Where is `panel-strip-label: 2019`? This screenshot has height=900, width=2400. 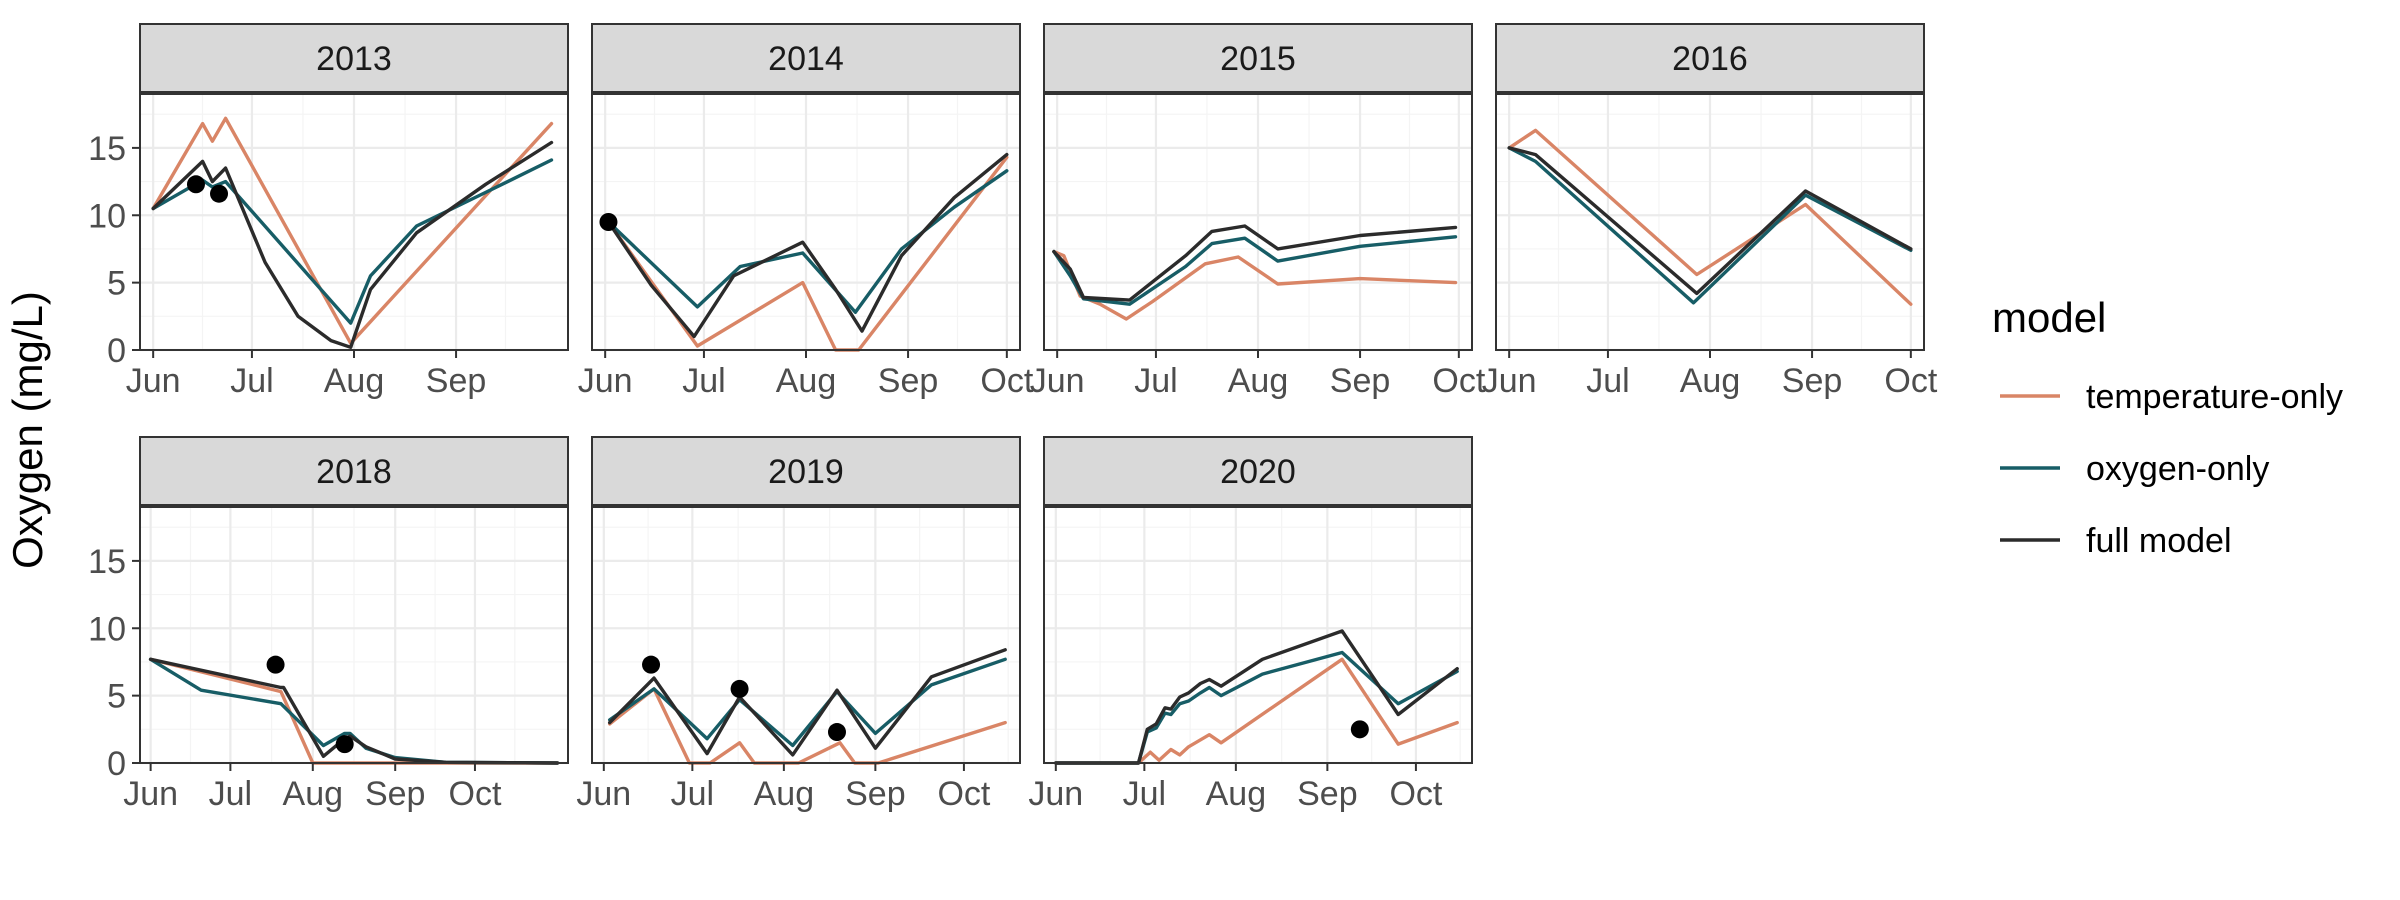 panel-strip-label: 2019 is located at coordinates (806, 472).